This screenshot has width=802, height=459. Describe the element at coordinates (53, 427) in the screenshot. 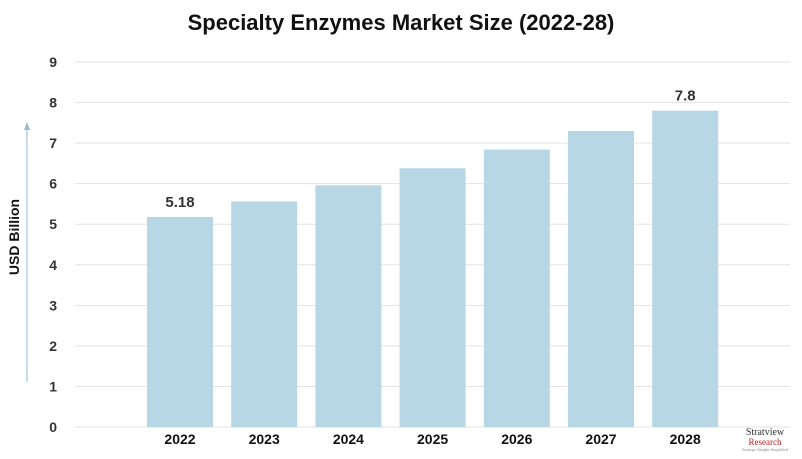

I see `y-tick-label: 0` at that location.